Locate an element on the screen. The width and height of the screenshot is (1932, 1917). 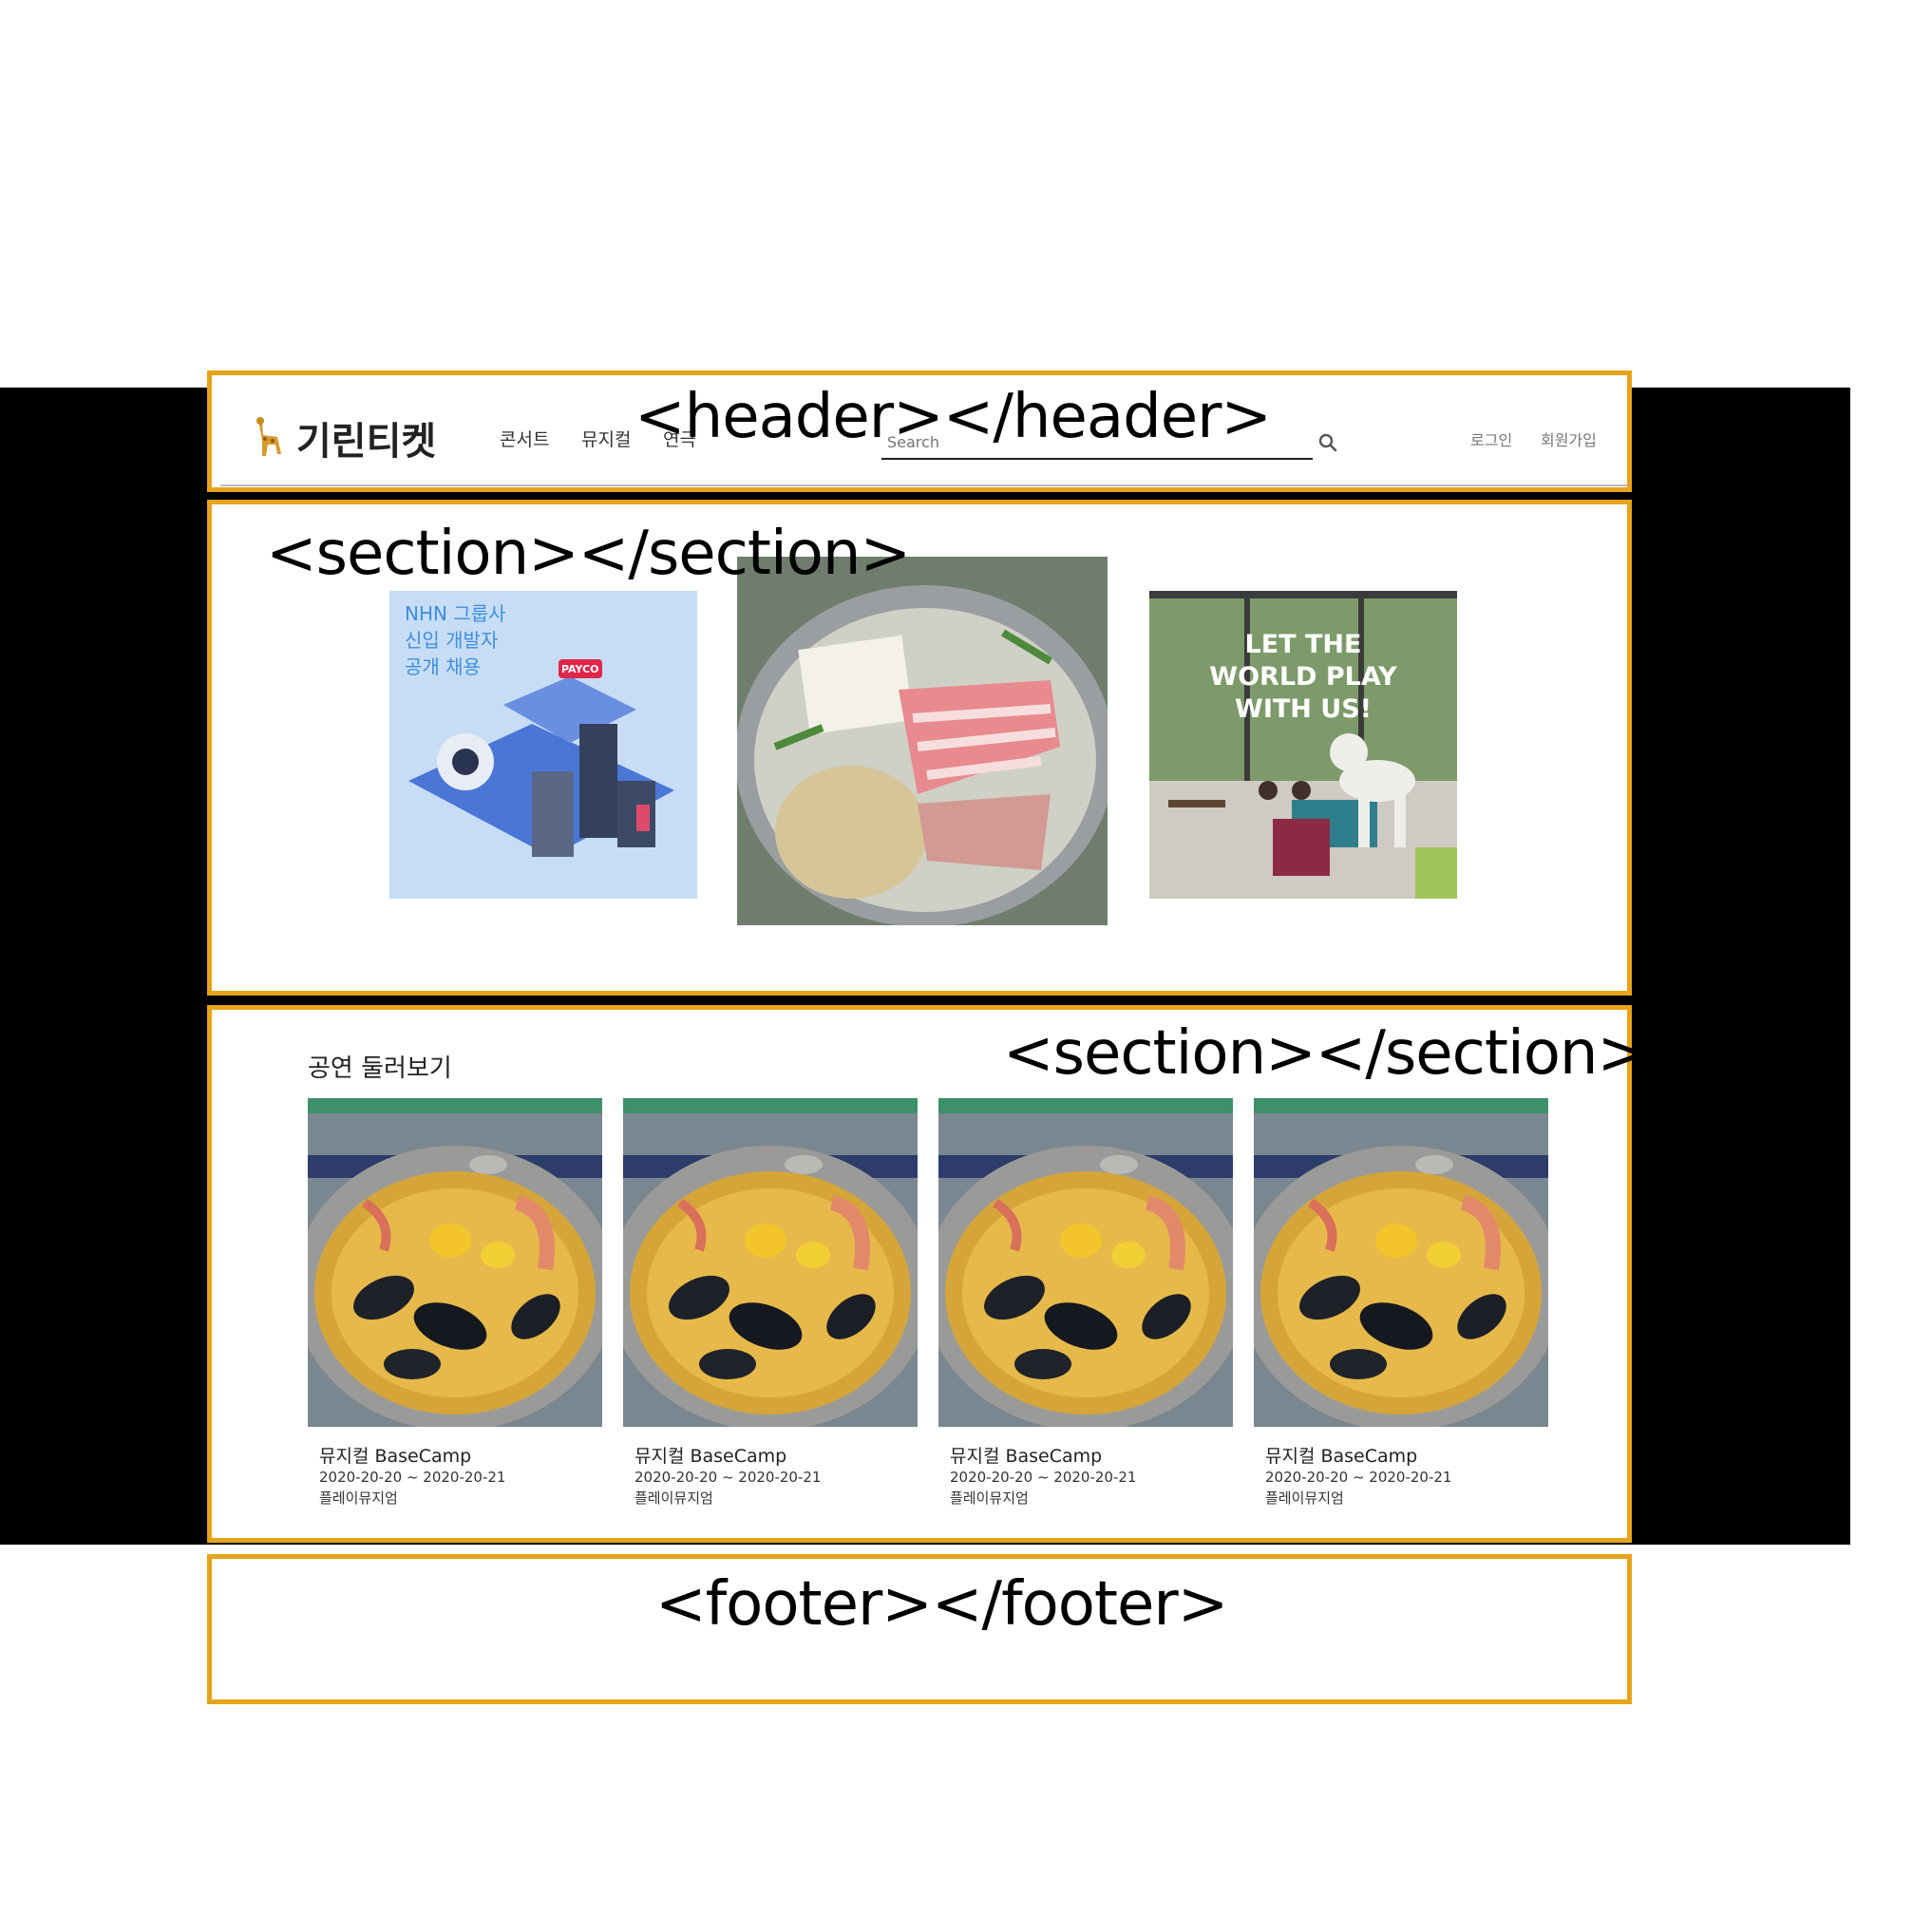
search-input is located at coordinates (1096, 441).